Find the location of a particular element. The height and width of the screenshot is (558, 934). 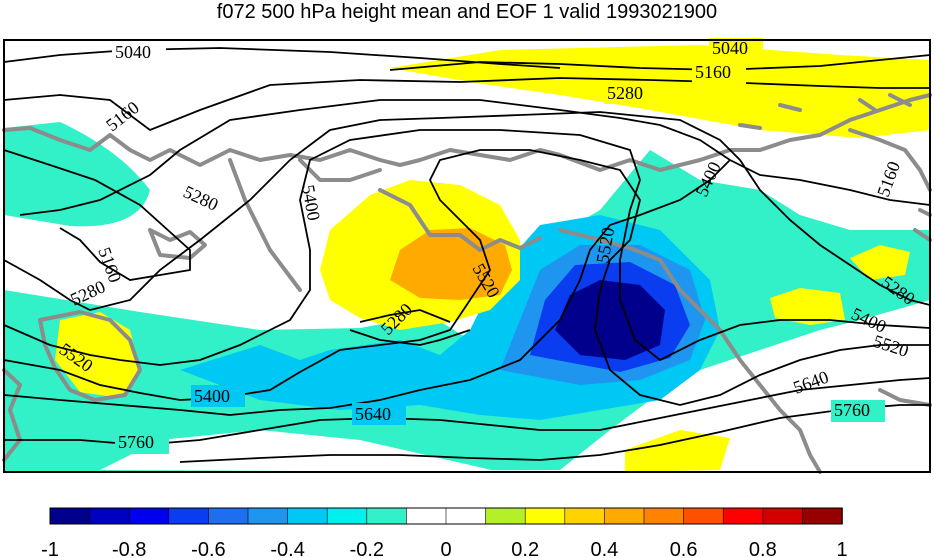

colorbar-tick-label: 0.6 is located at coordinates (684, 548).